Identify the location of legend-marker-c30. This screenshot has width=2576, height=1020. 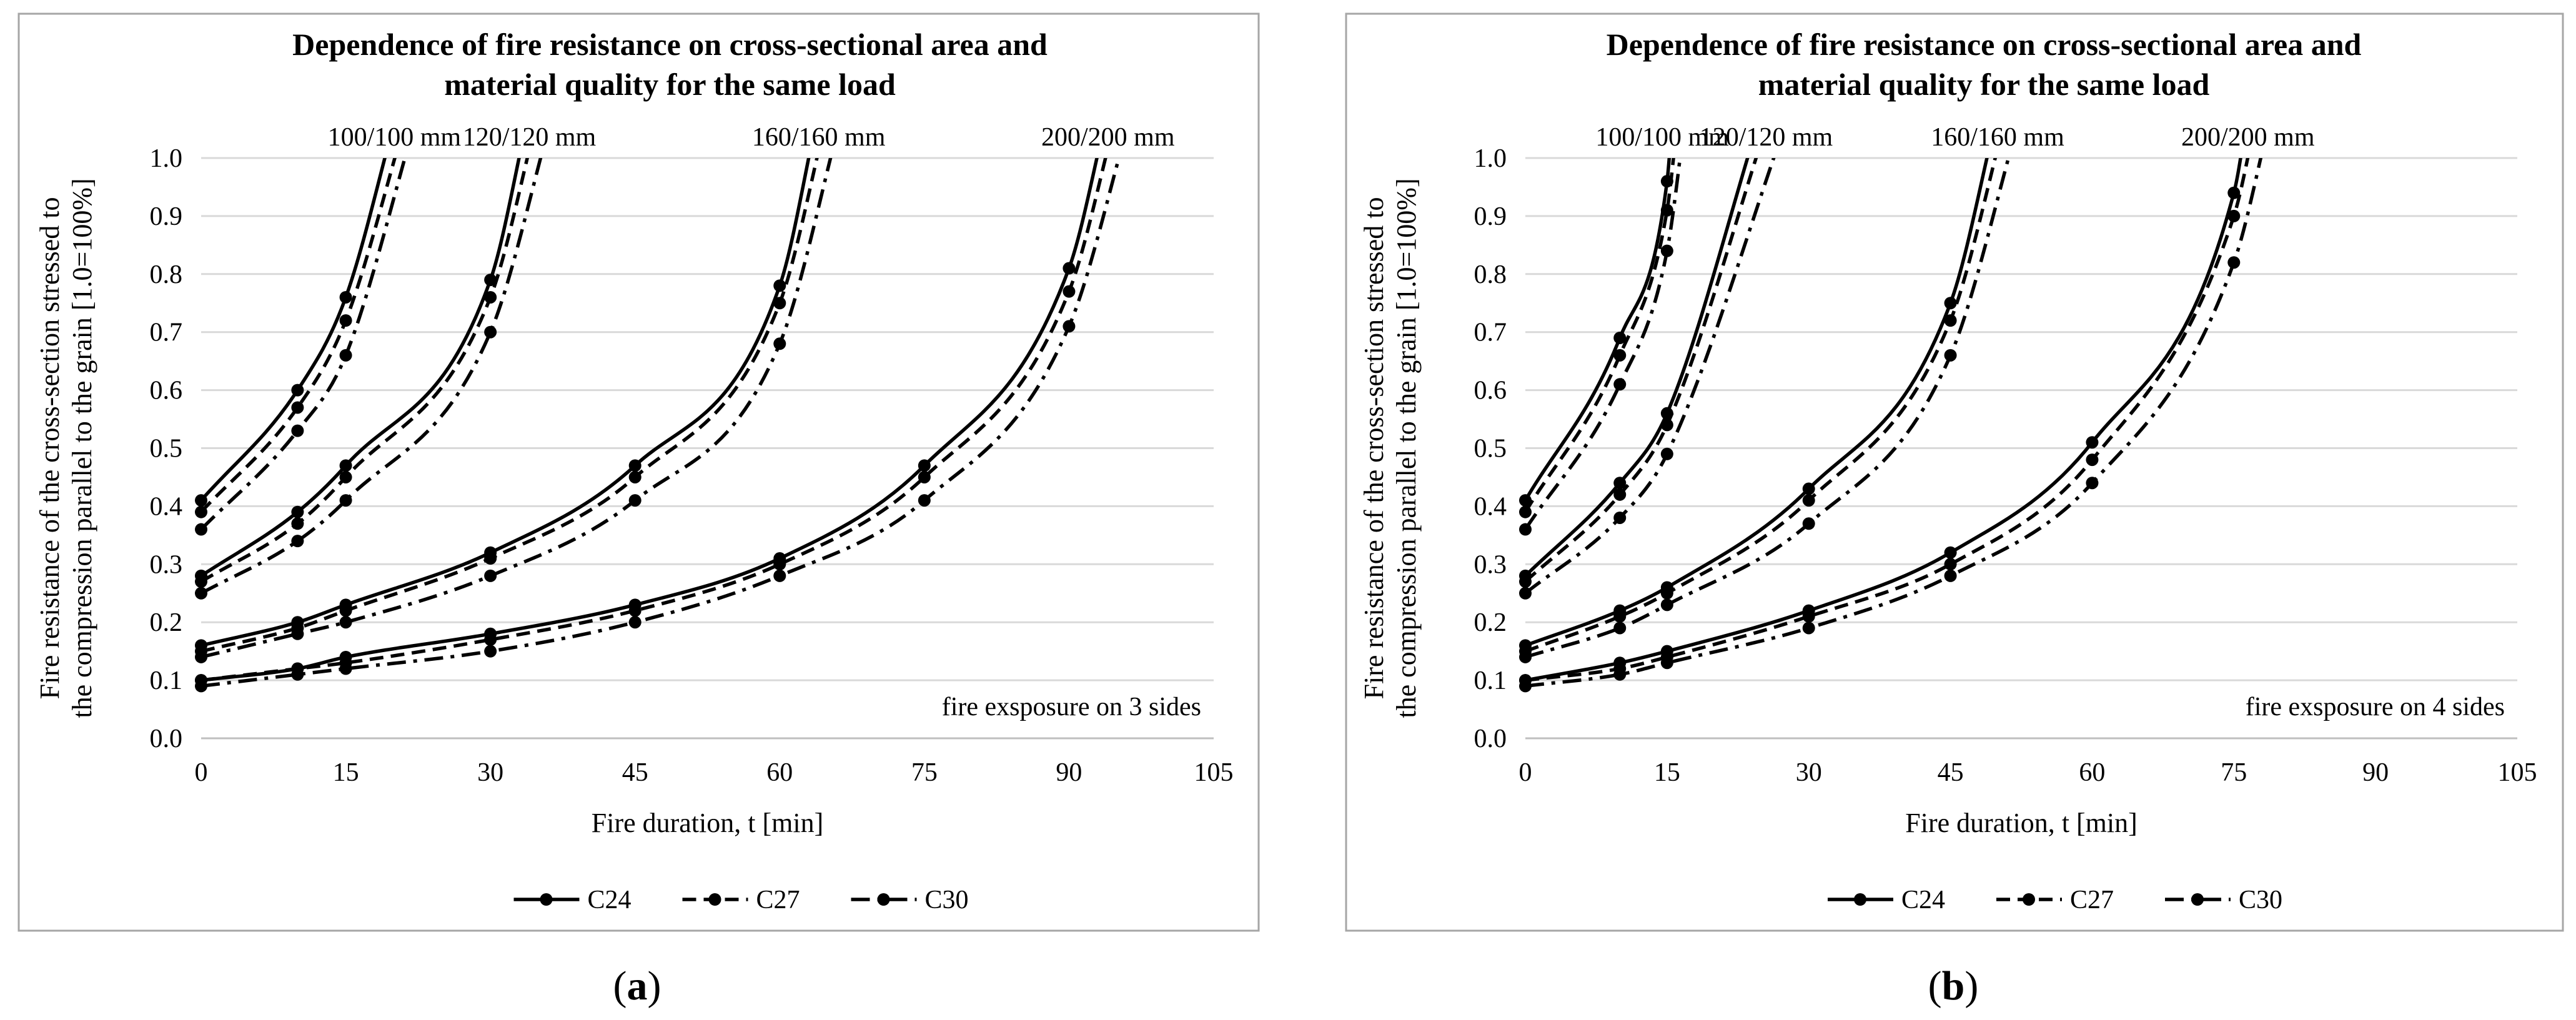
(883, 899).